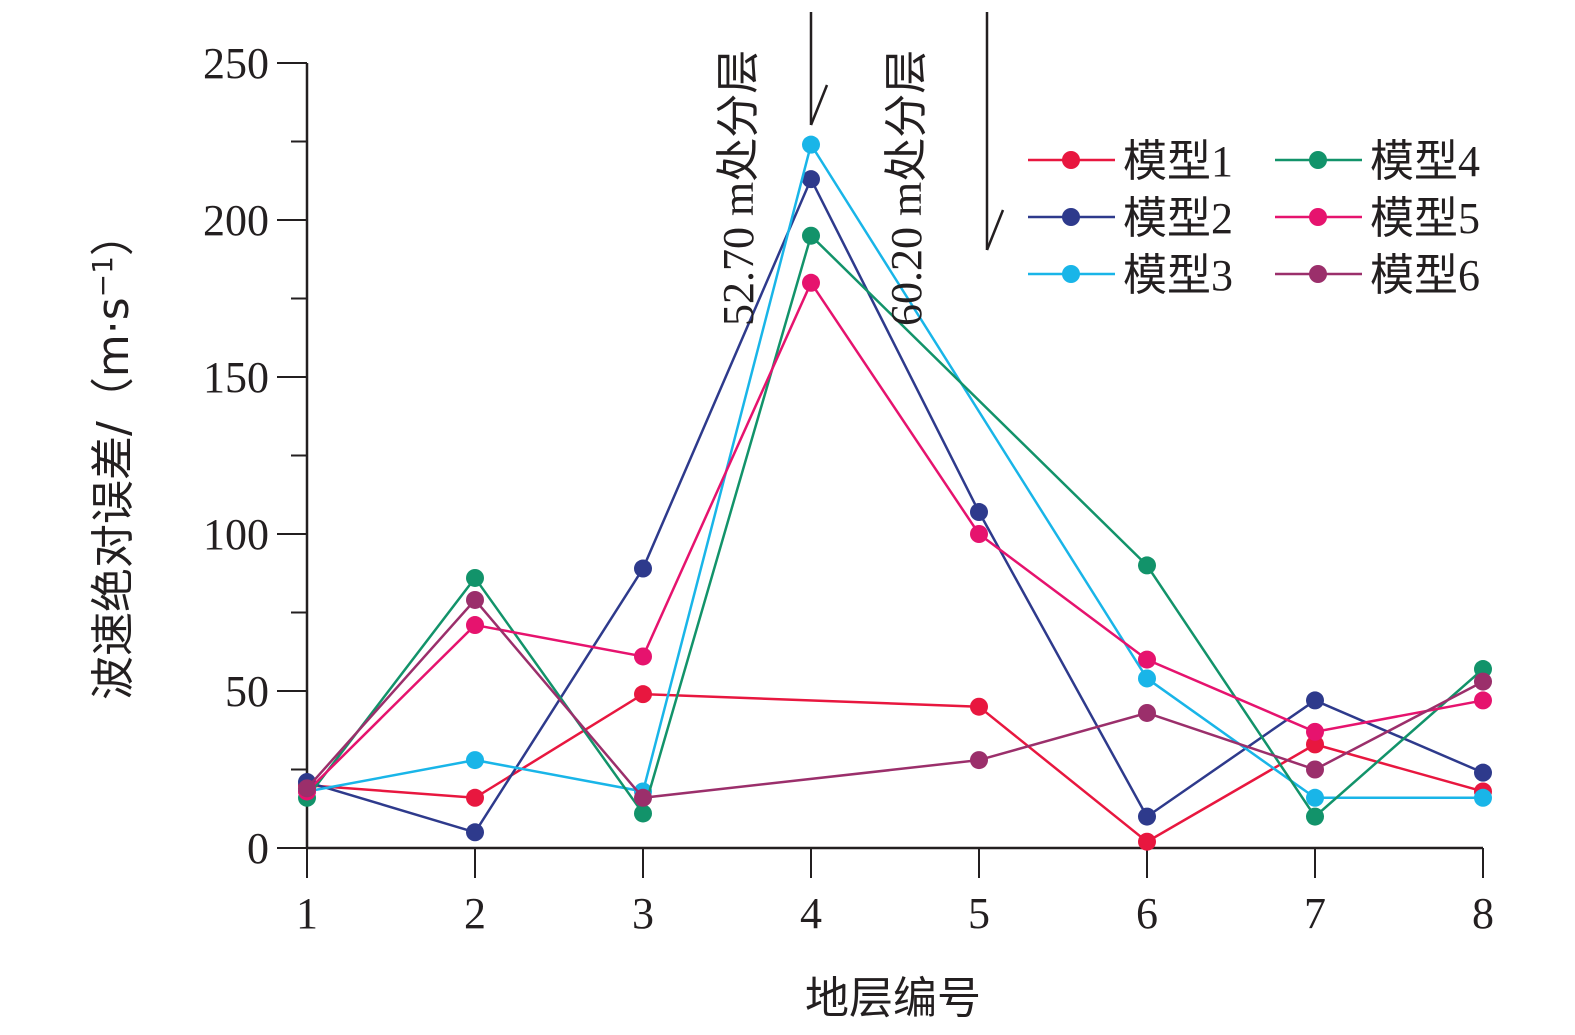 This screenshot has width=1575, height=1035. I want to click on y-tick-label: 200, so click(236, 220).